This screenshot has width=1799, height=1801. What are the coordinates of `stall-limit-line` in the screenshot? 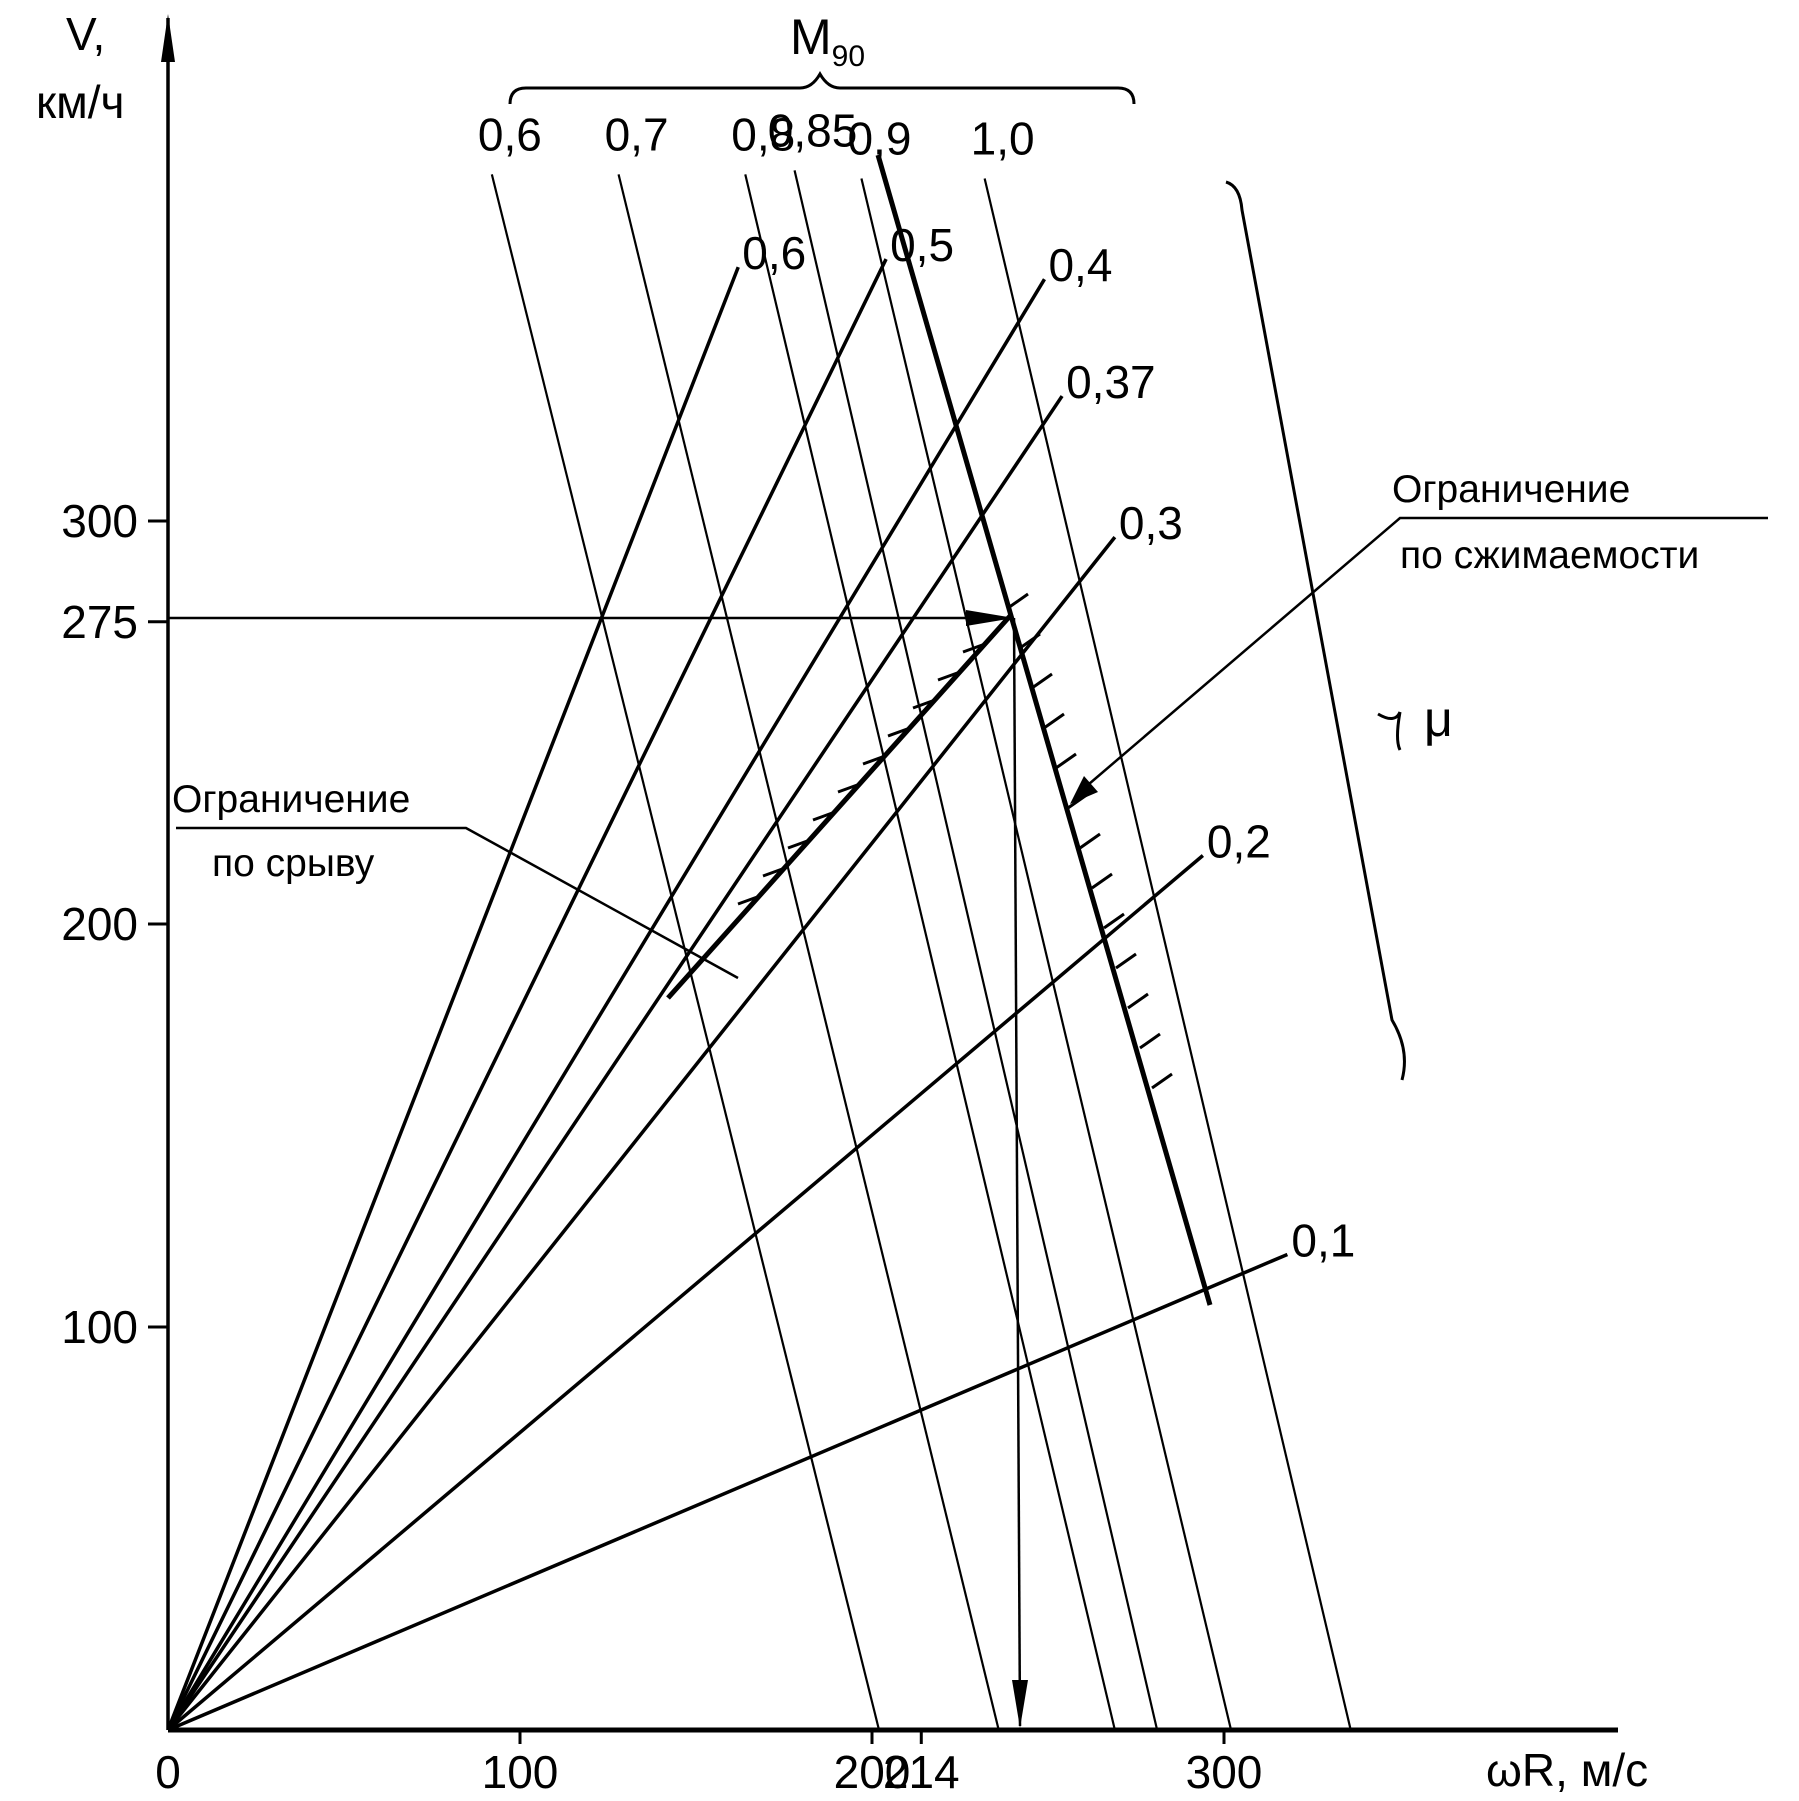 It's located at (839, 807).